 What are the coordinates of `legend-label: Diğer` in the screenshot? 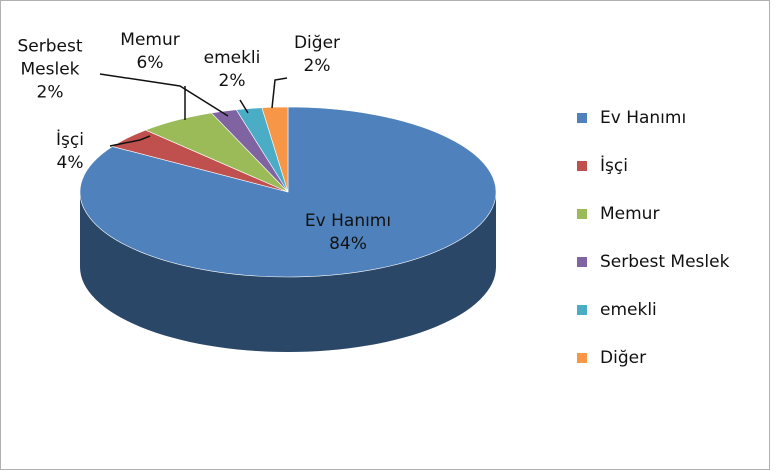 It's located at (623, 358).